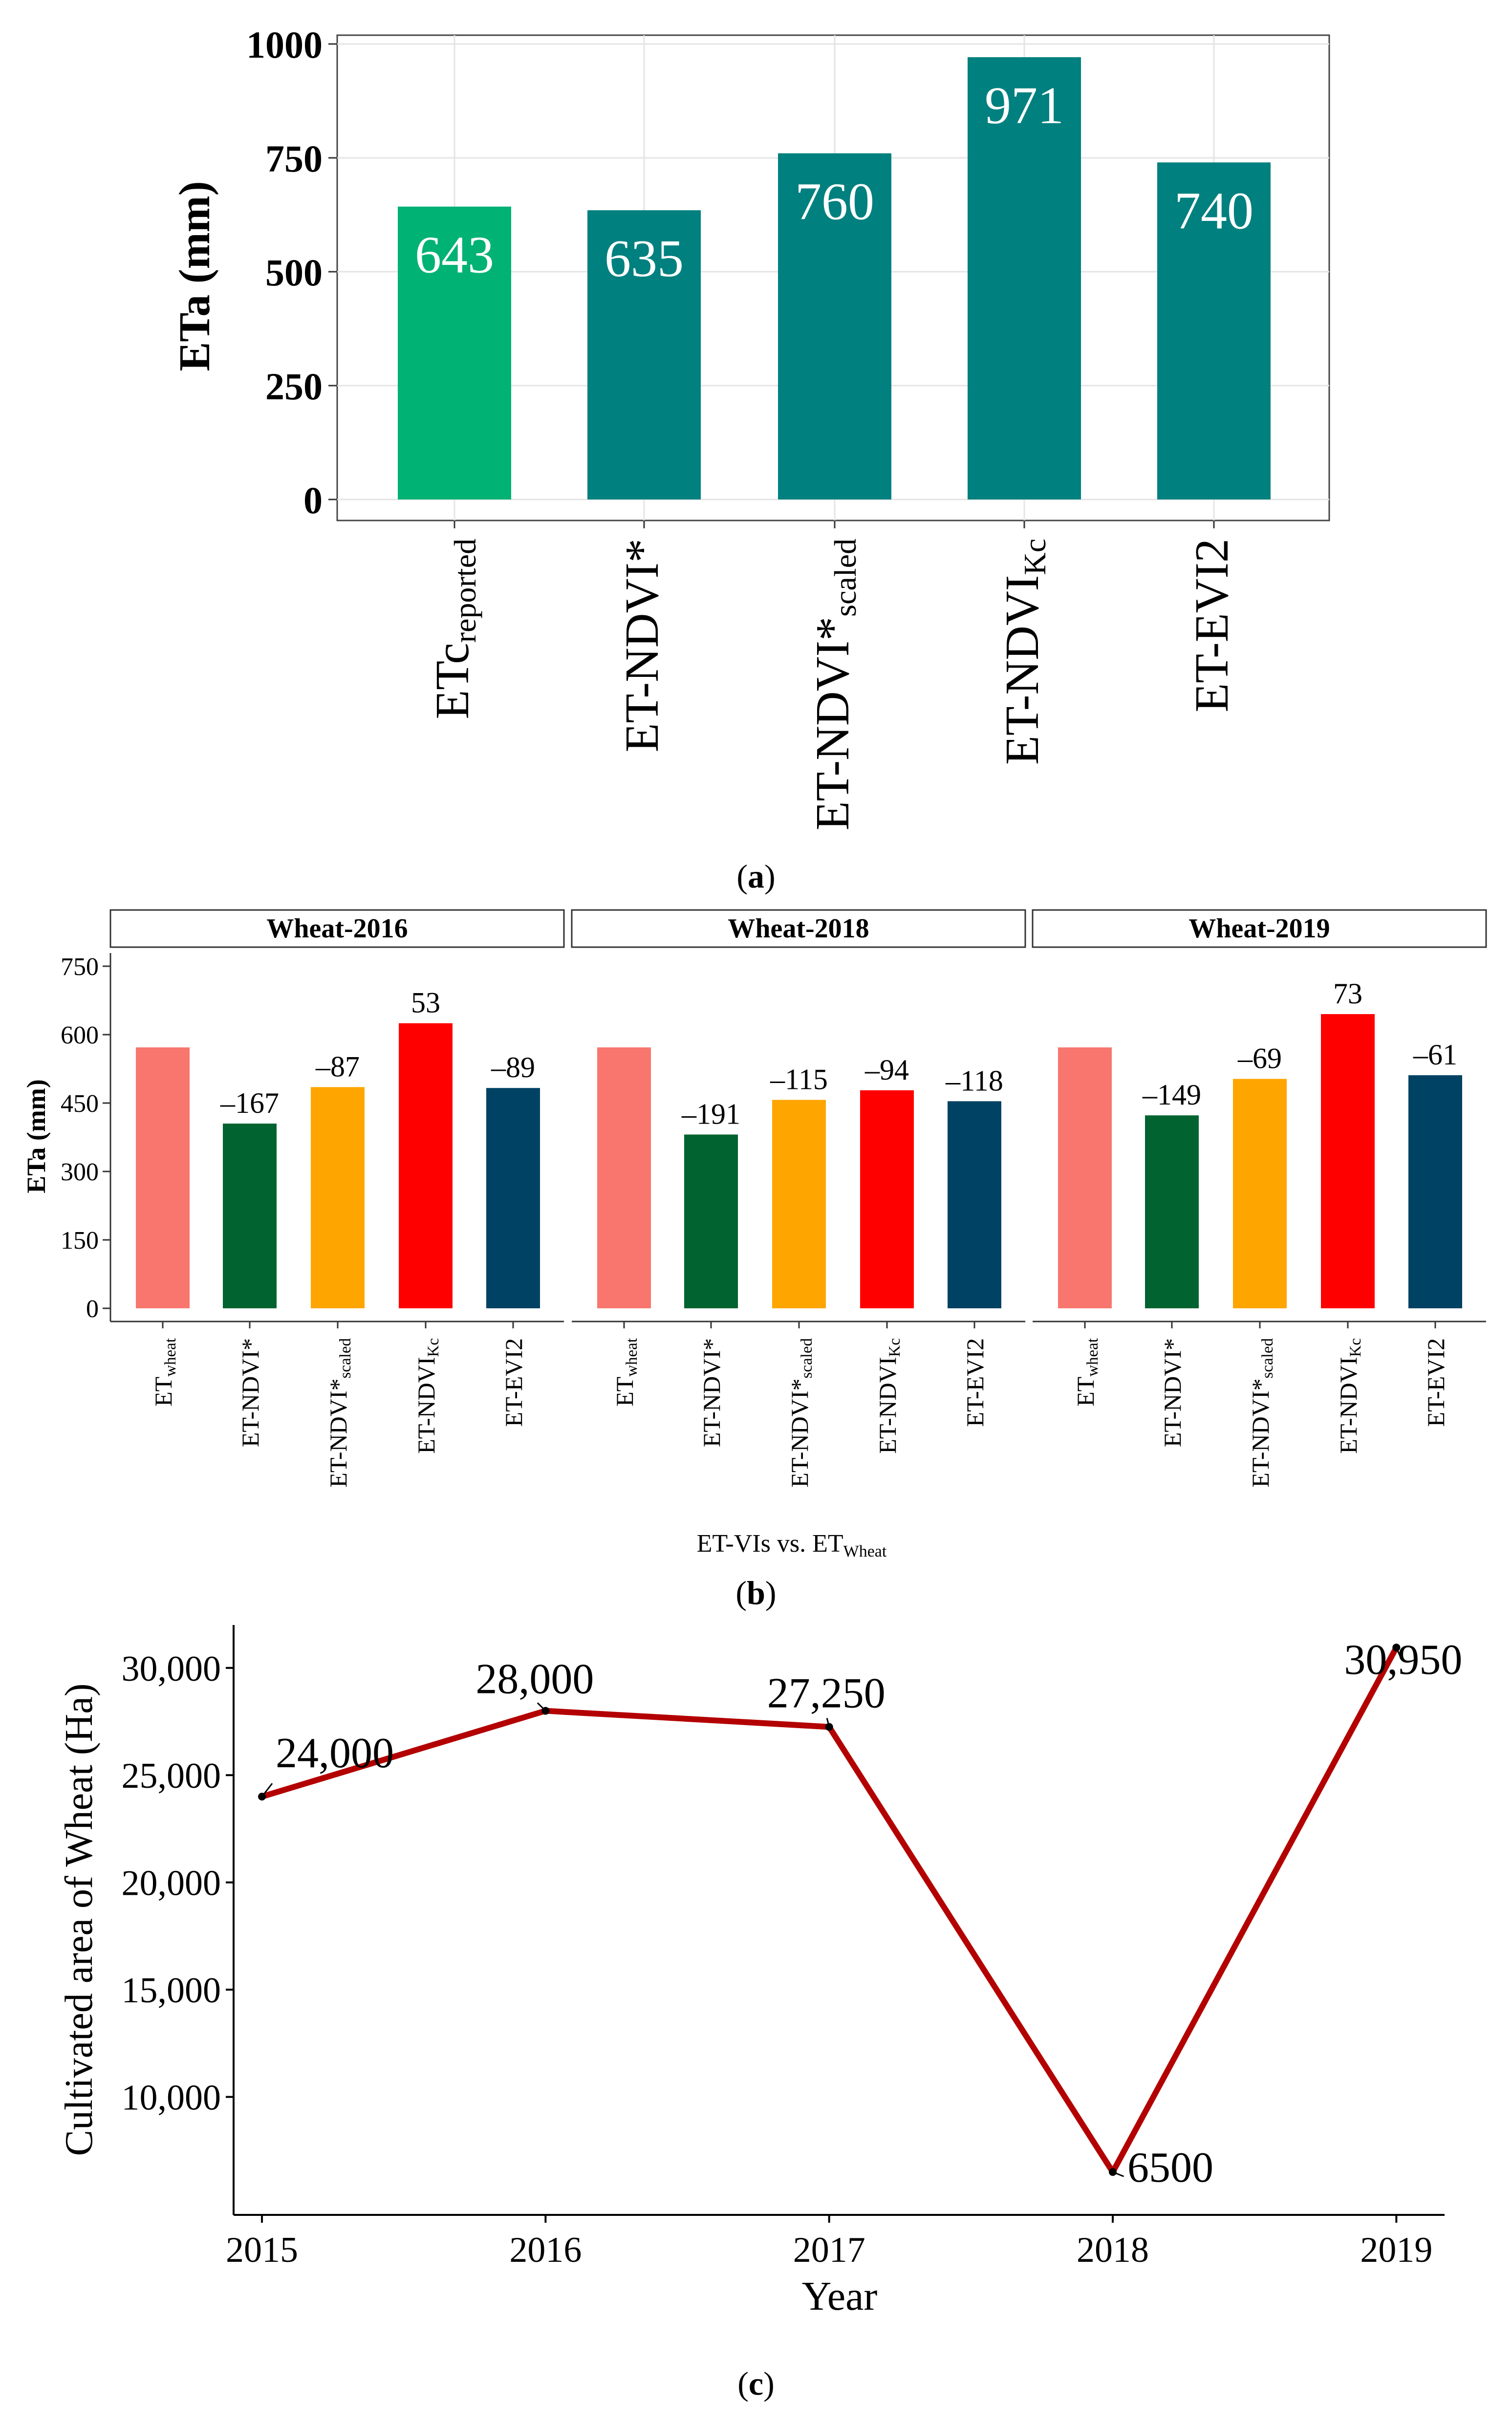 Image resolution: width=1512 pixels, height=2427 pixels. I want to click on plot-border, so click(833, 277).